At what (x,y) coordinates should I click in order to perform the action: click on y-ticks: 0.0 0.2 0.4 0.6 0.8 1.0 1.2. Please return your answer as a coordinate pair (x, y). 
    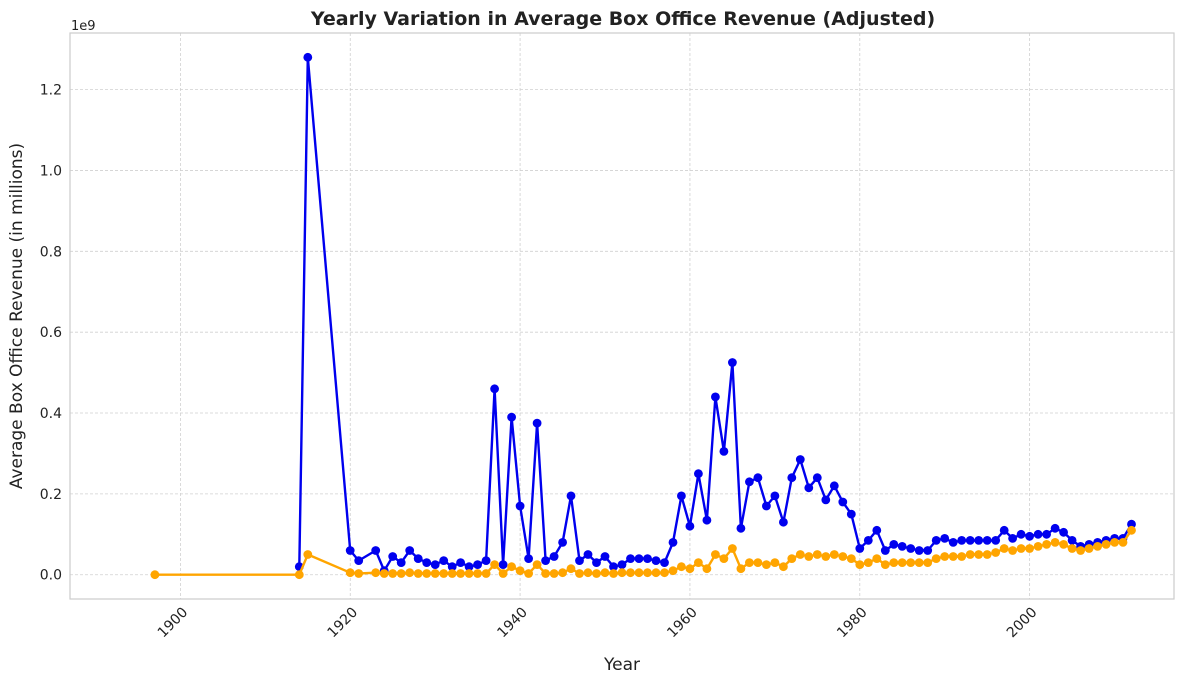
    Looking at the image, I should click on (51, 333).